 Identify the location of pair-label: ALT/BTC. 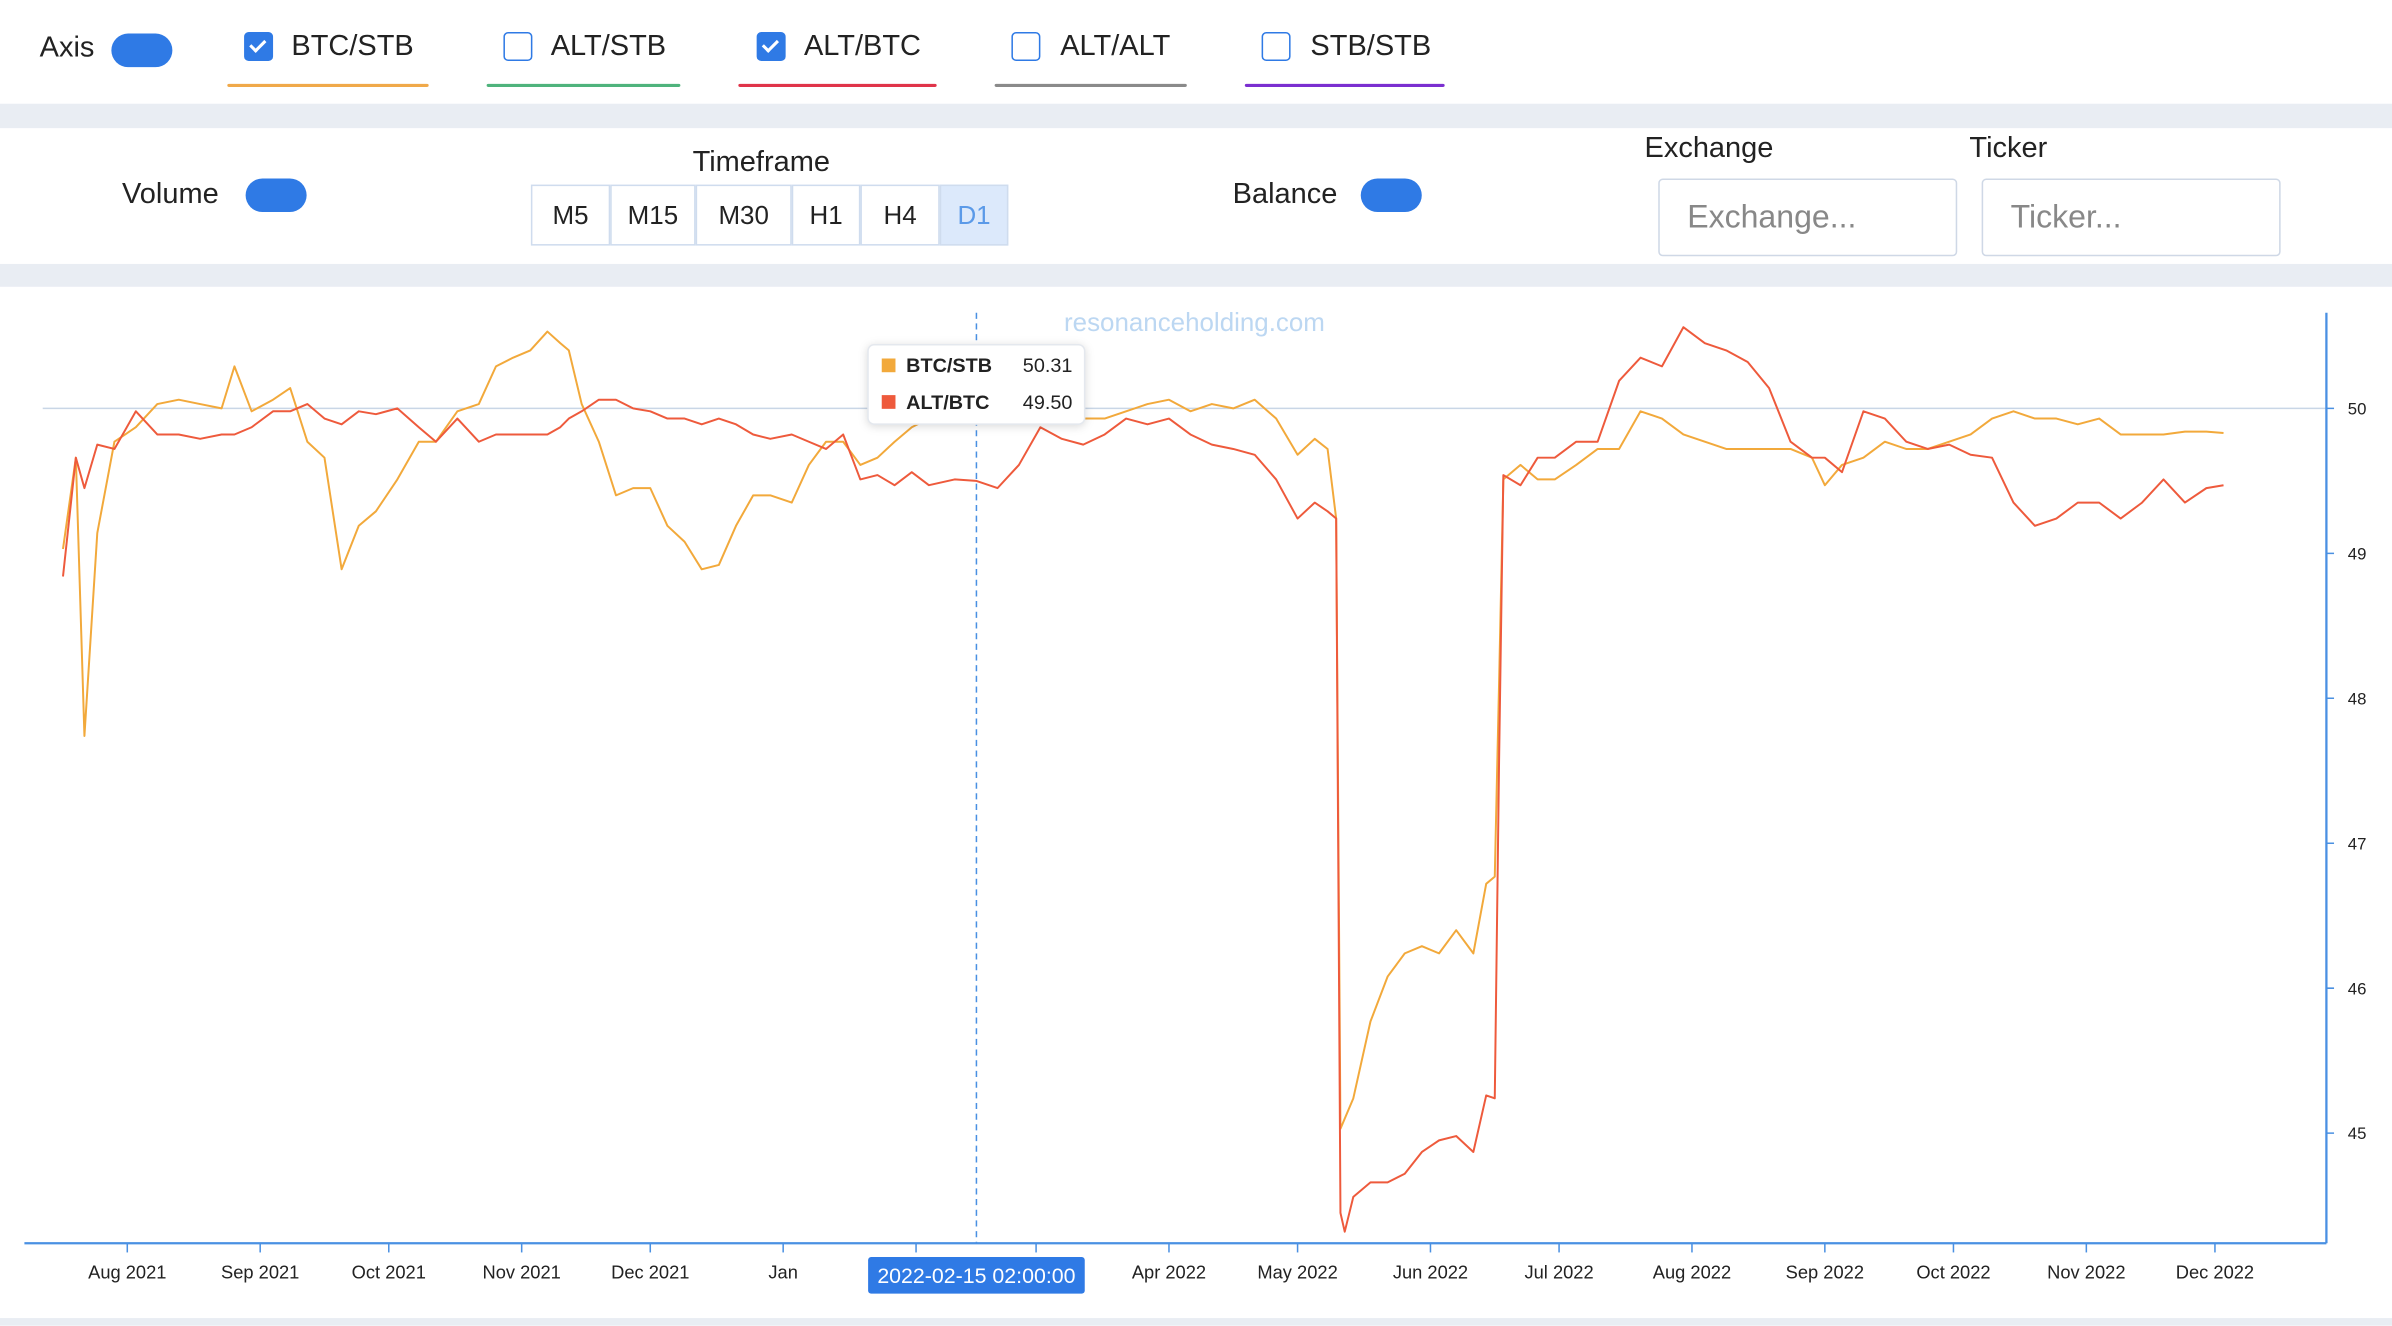
(862, 46).